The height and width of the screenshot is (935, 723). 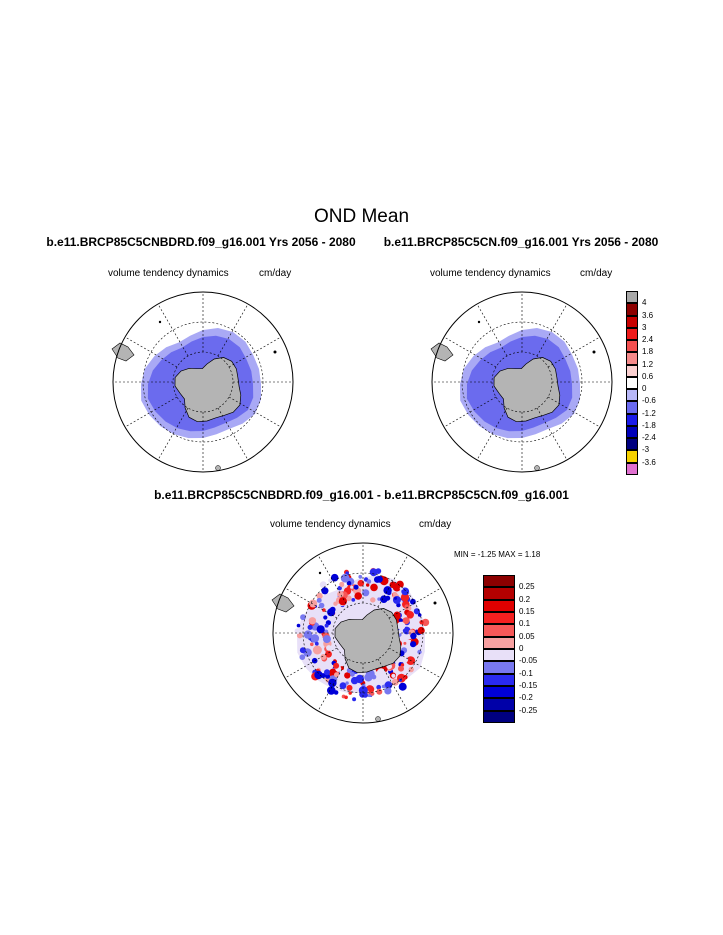 What do you see at coordinates (648, 352) in the screenshot?
I see `colorbar-label: 1.8` at bounding box center [648, 352].